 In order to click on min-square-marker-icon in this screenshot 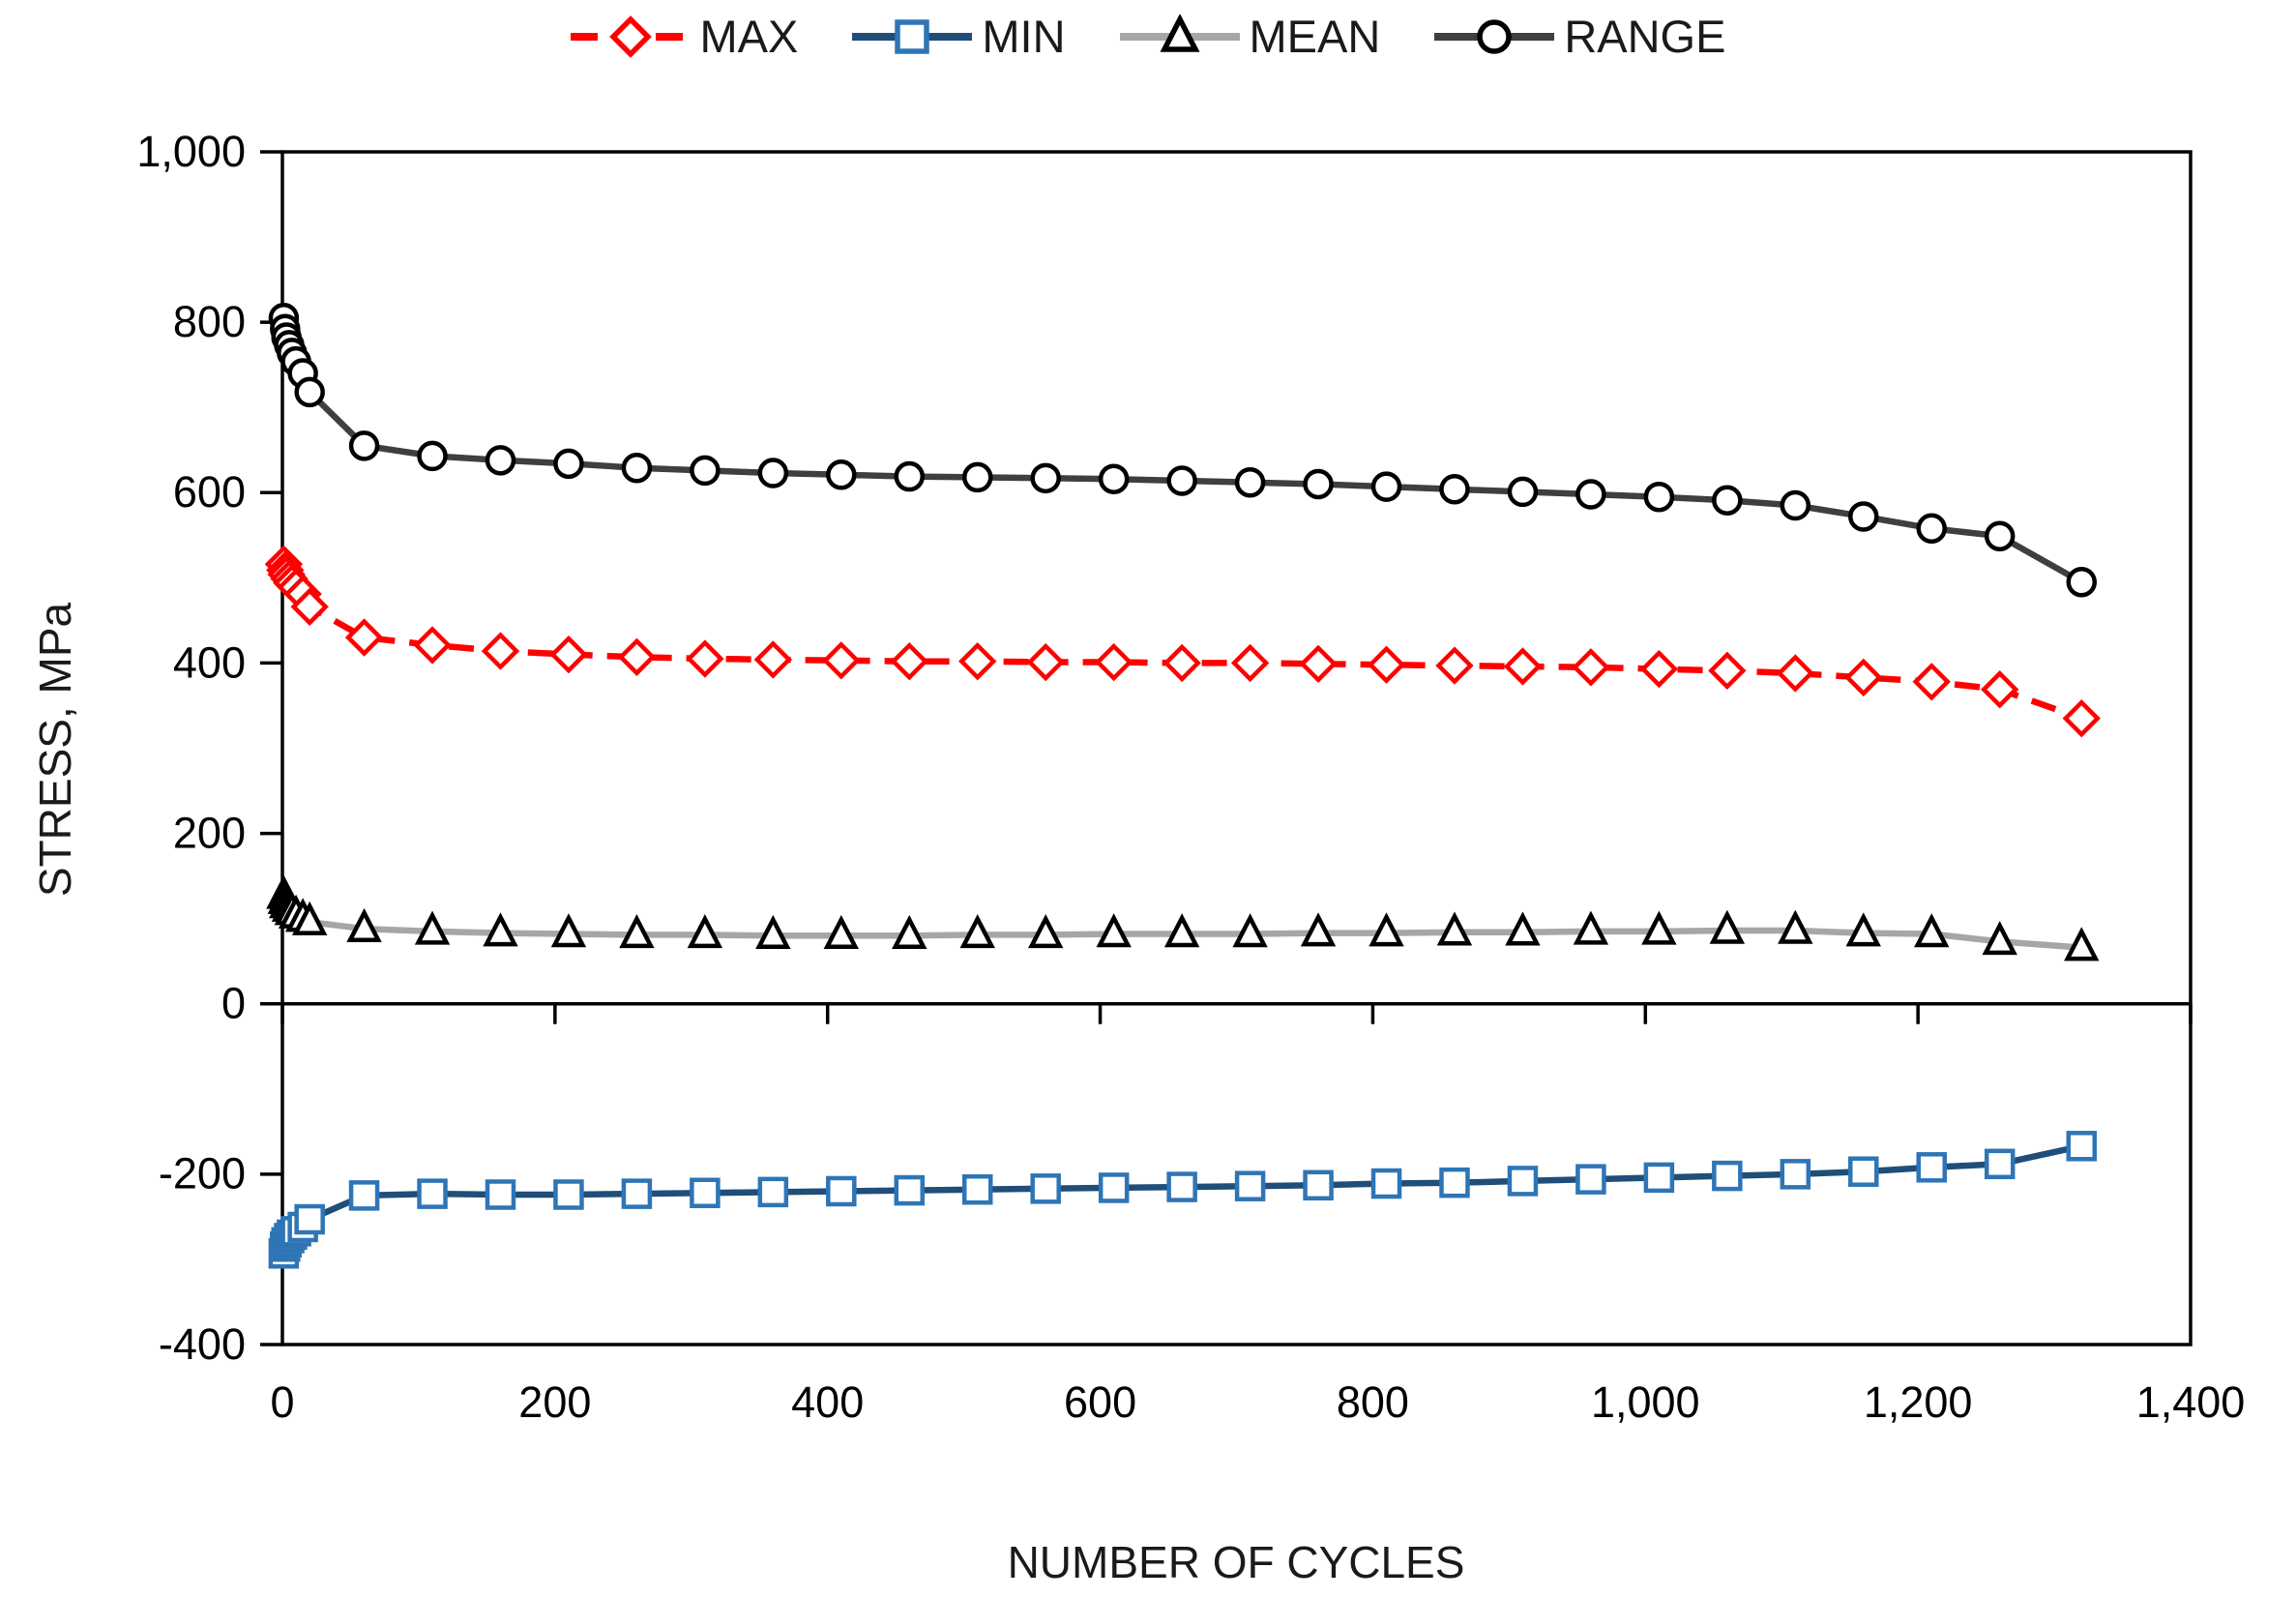, I will do `click(912, 36)`.